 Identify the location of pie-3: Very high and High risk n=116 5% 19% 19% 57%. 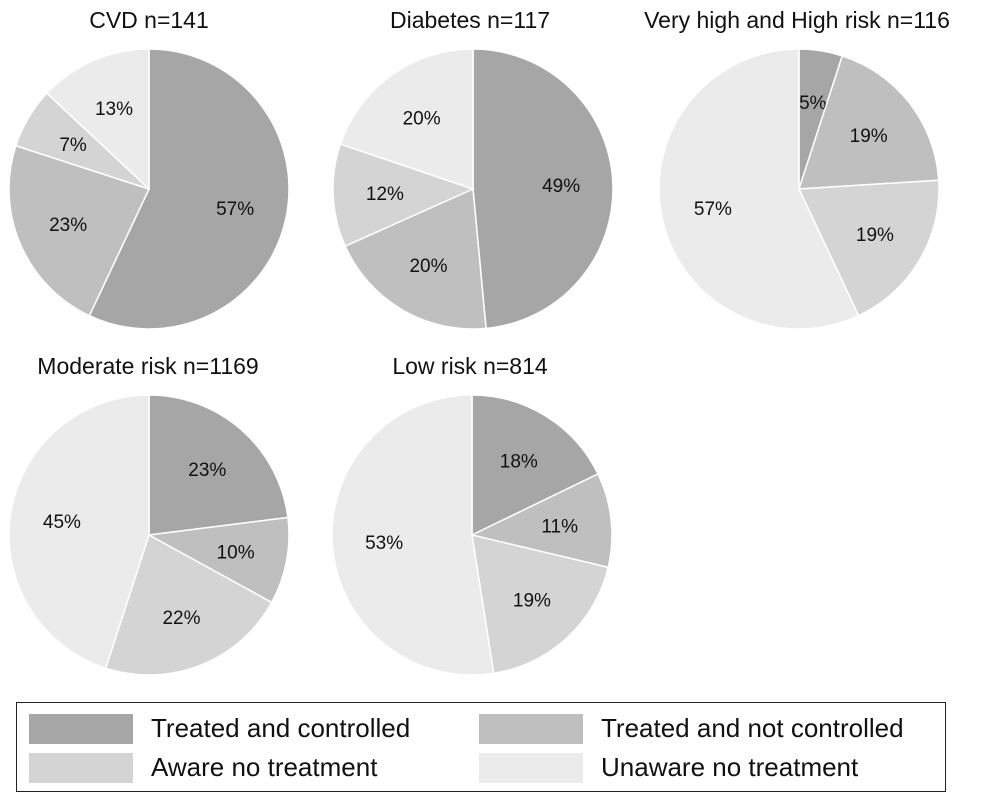
(797, 168).